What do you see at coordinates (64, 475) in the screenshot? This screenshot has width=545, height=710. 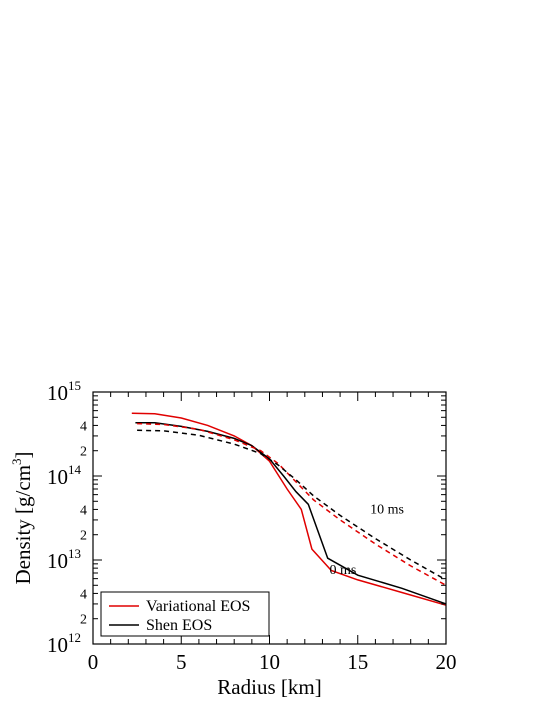 I see `y-major-tick-label: 1014` at bounding box center [64, 475].